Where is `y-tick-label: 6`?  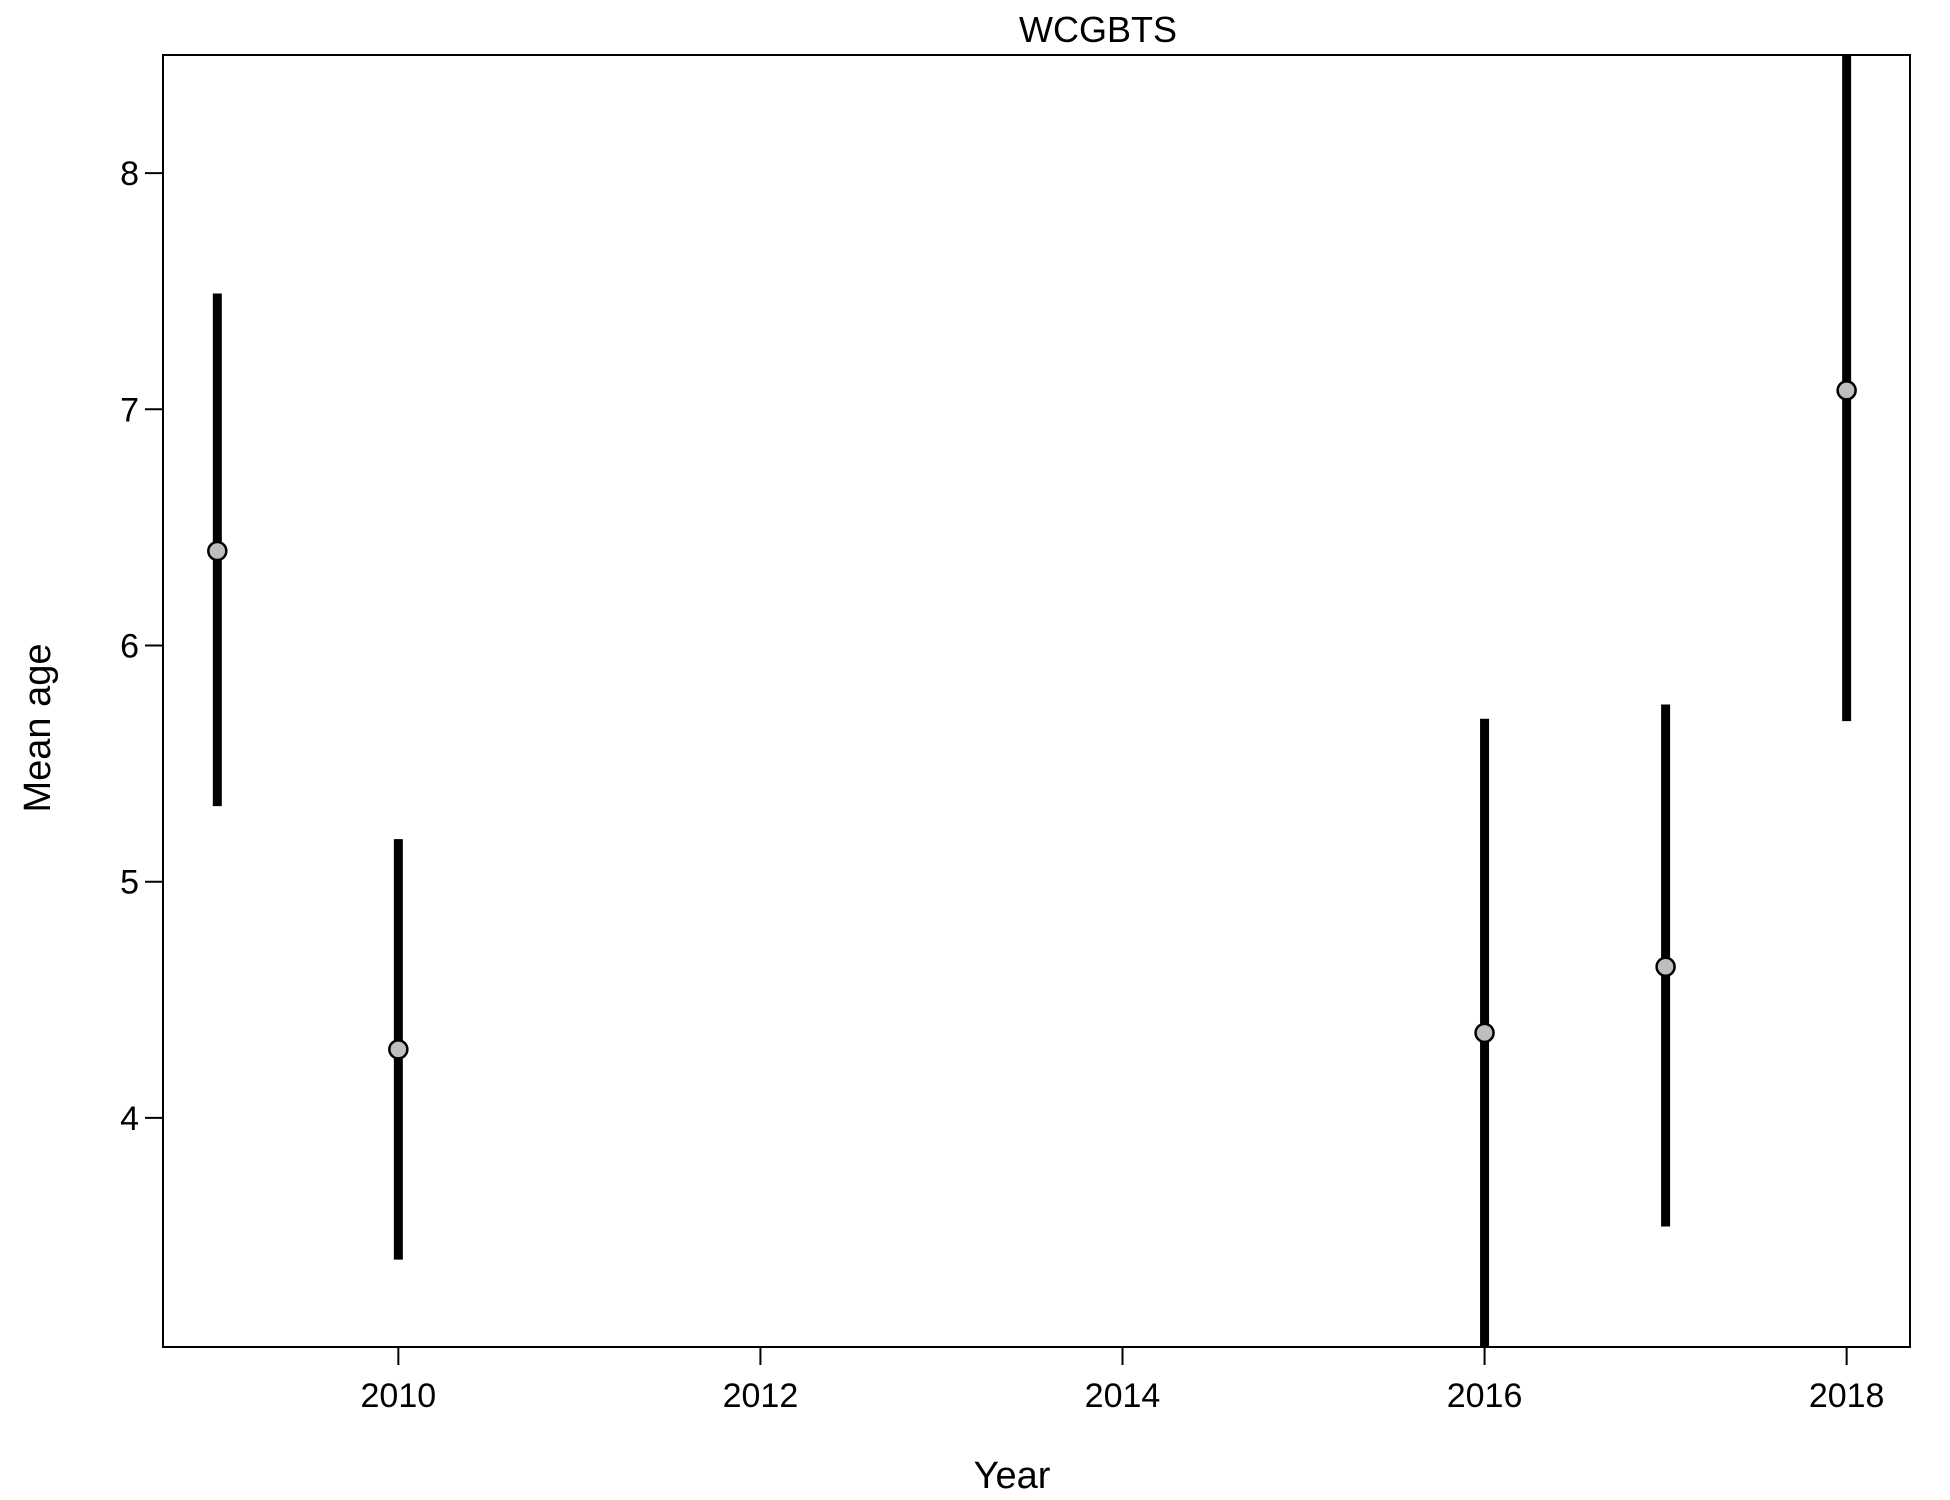 y-tick-label: 6 is located at coordinates (129, 646).